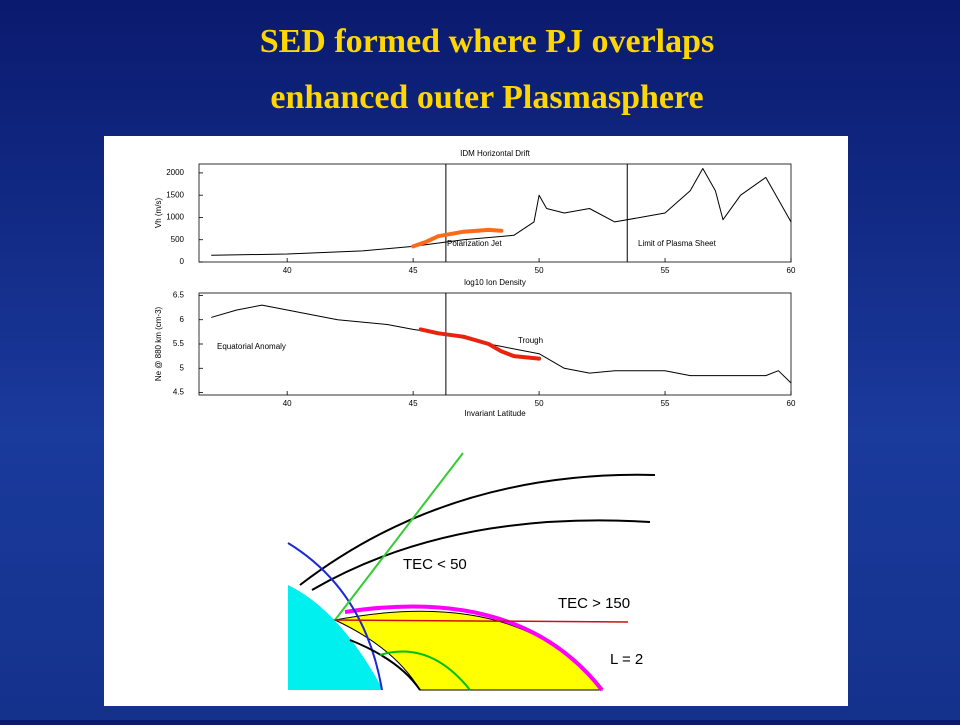 The width and height of the screenshot is (960, 725). Describe the element at coordinates (175, 217) in the screenshot. I see `y-tick-label: 1000` at that location.